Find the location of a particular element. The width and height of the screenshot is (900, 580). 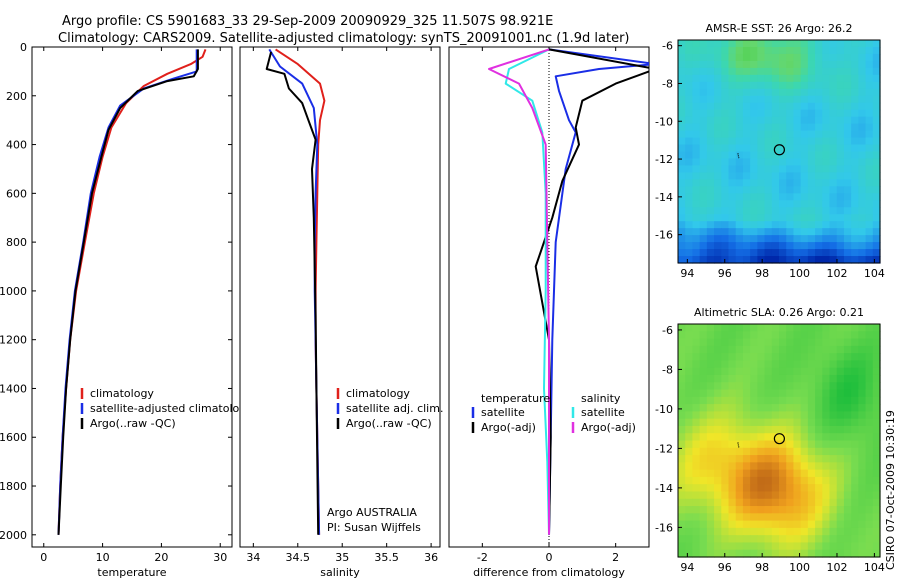

y-tick-label: -12 is located at coordinates (664, 159).